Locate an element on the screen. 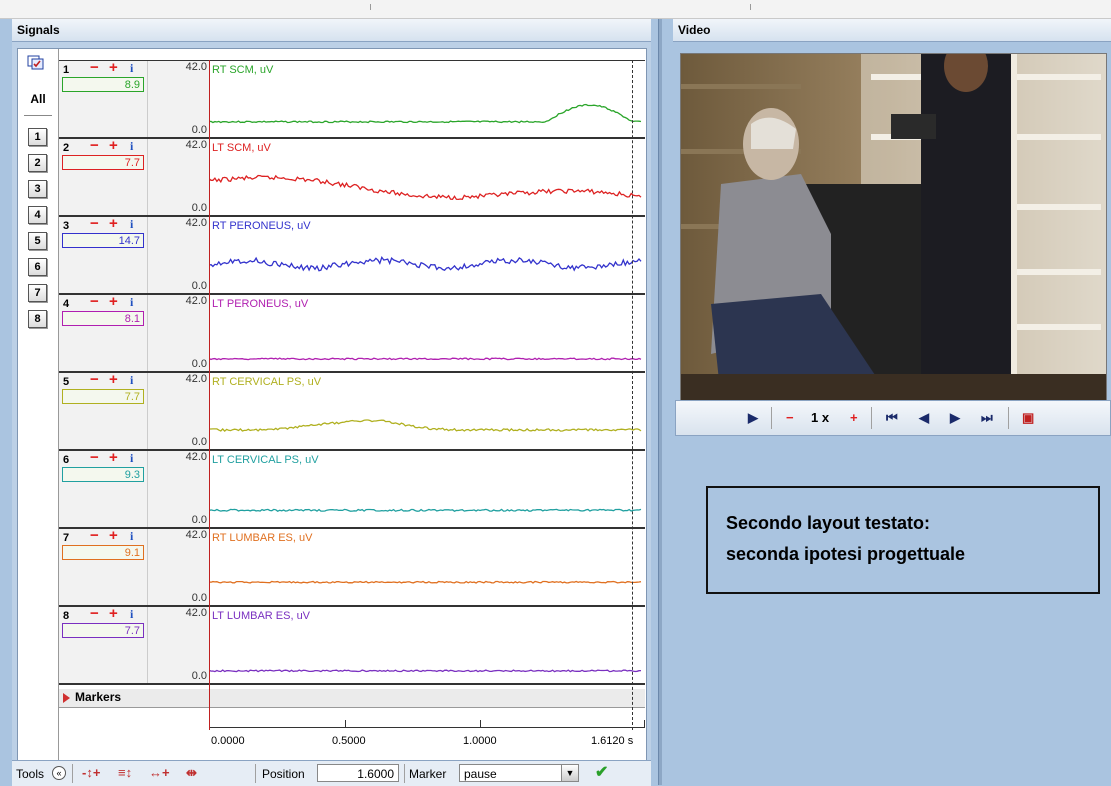  channel-row: 2 − + i 7.7 42.0 0.0 LT SCM, uV is located at coordinates (352, 177).